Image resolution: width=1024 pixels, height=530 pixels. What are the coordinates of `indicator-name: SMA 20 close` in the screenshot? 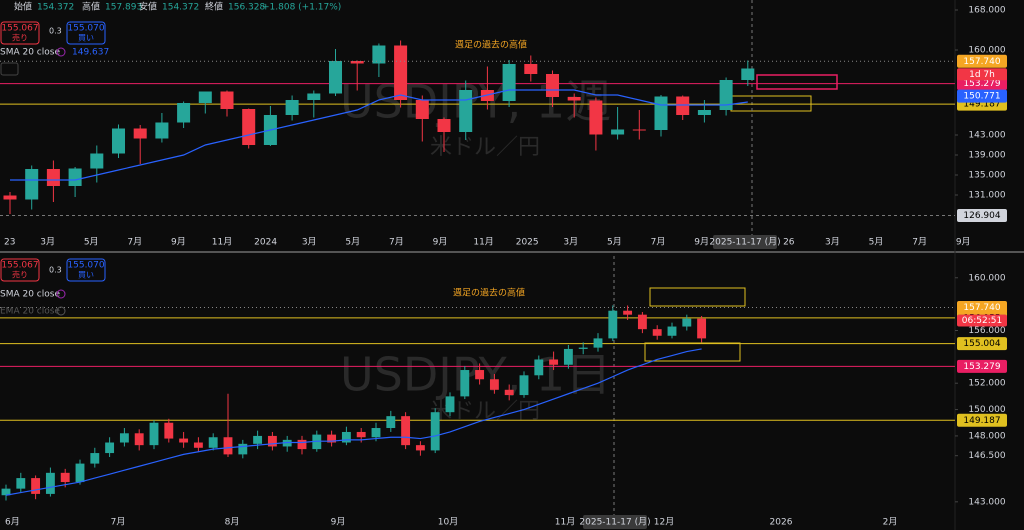 It's located at (30, 53).